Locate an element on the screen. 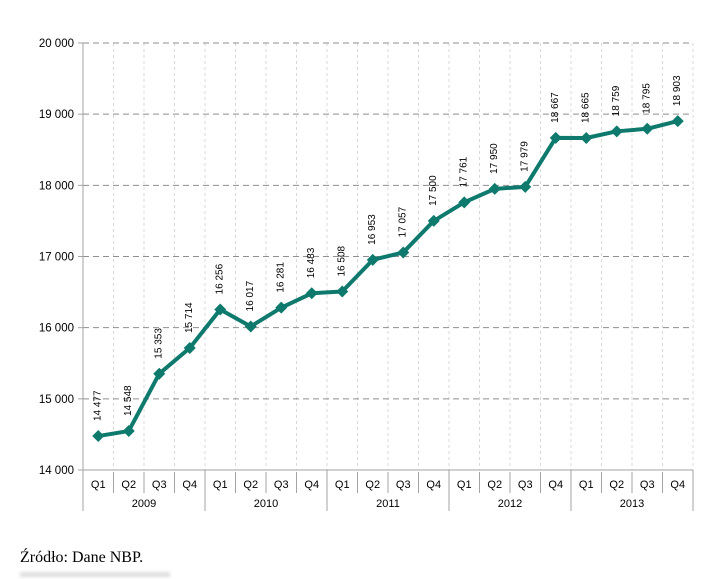 Image resolution: width=728 pixels, height=579 pixels. data-label: 17 979 is located at coordinates (525, 156).